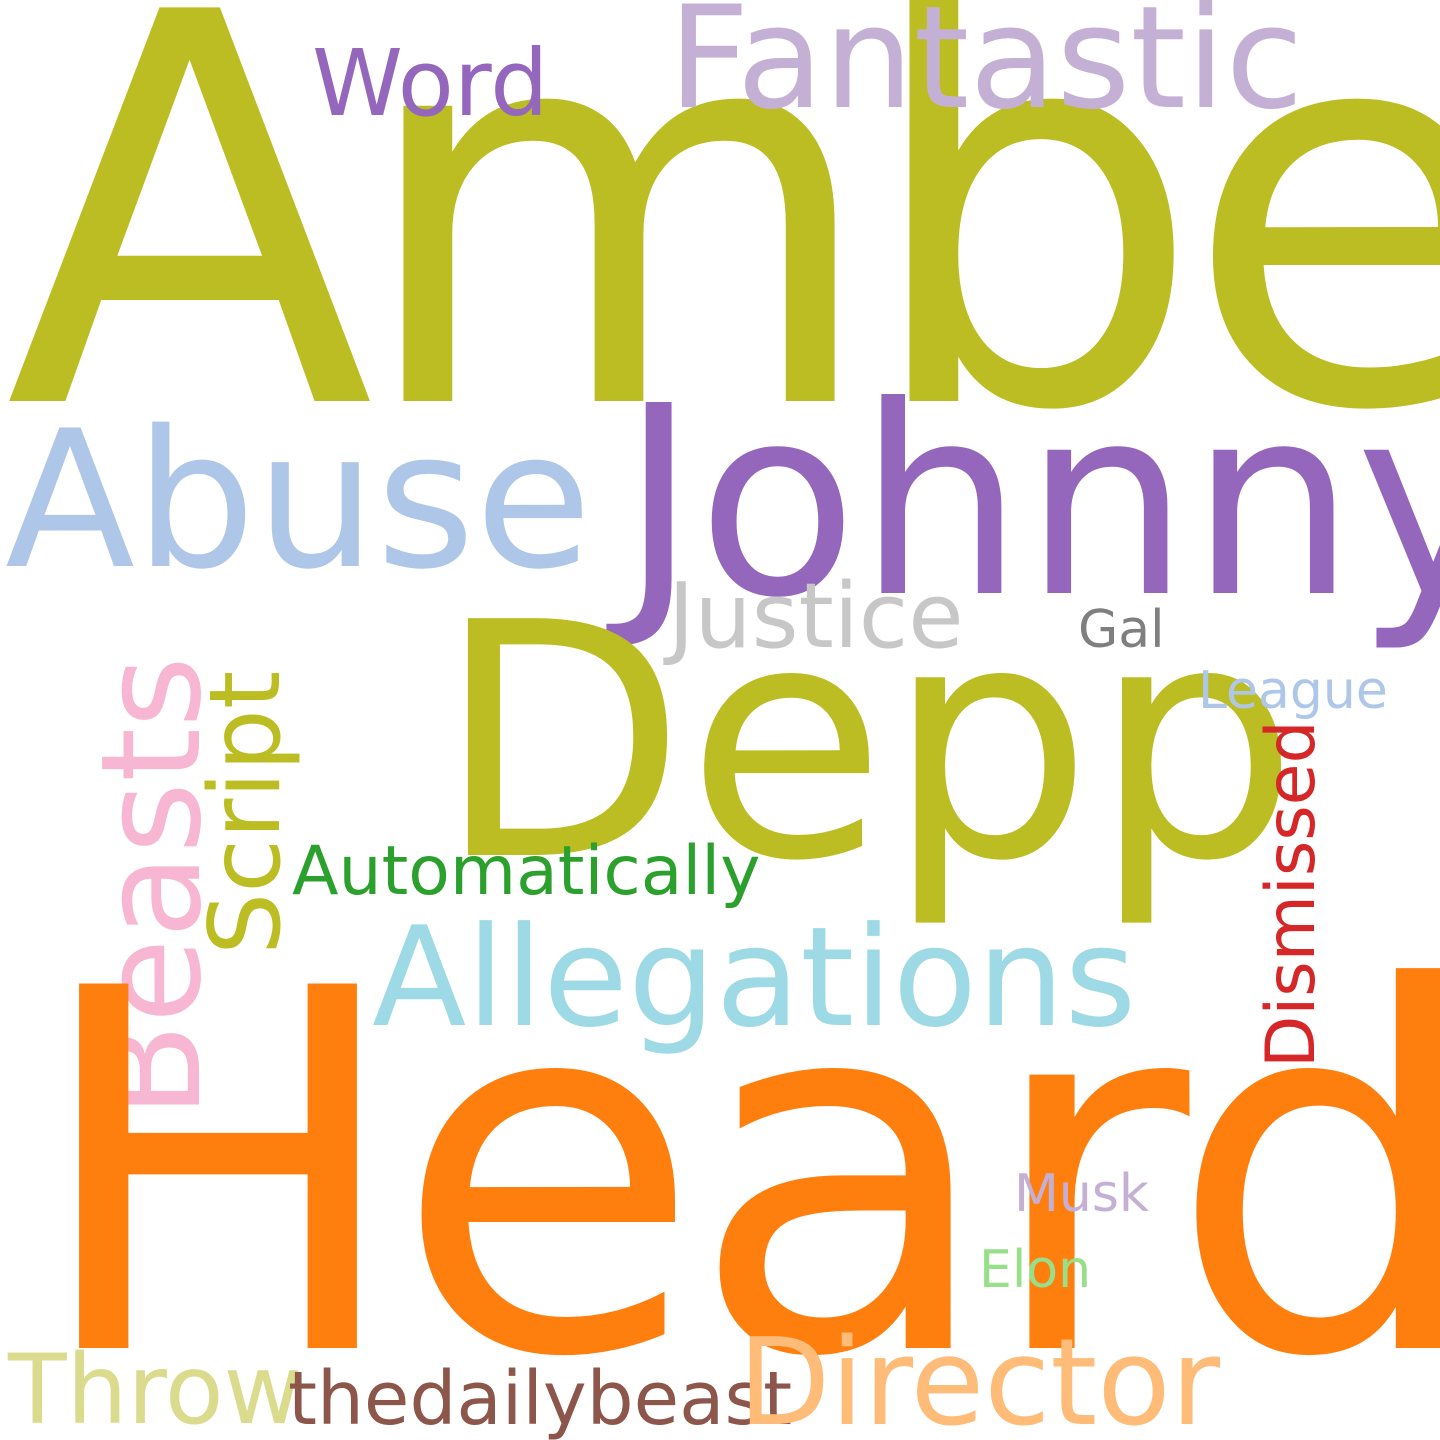 This screenshot has height=1440, width=1440. I want to click on word-automatically: Automatically, so click(526, 871).